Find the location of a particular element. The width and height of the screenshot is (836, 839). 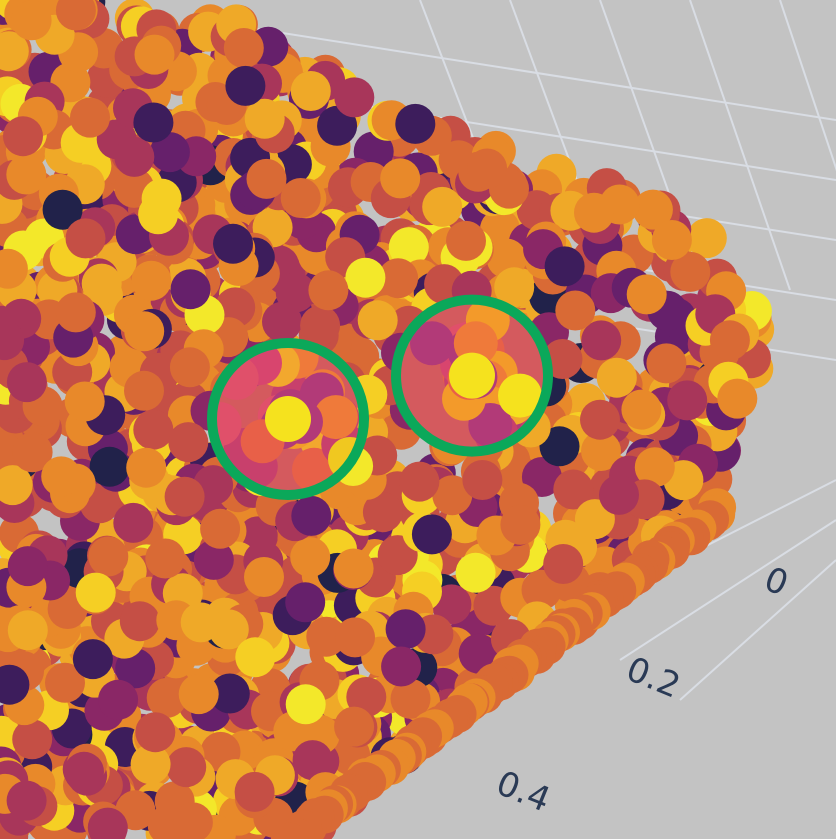

highlight-ring is located at coordinates (472, 375).